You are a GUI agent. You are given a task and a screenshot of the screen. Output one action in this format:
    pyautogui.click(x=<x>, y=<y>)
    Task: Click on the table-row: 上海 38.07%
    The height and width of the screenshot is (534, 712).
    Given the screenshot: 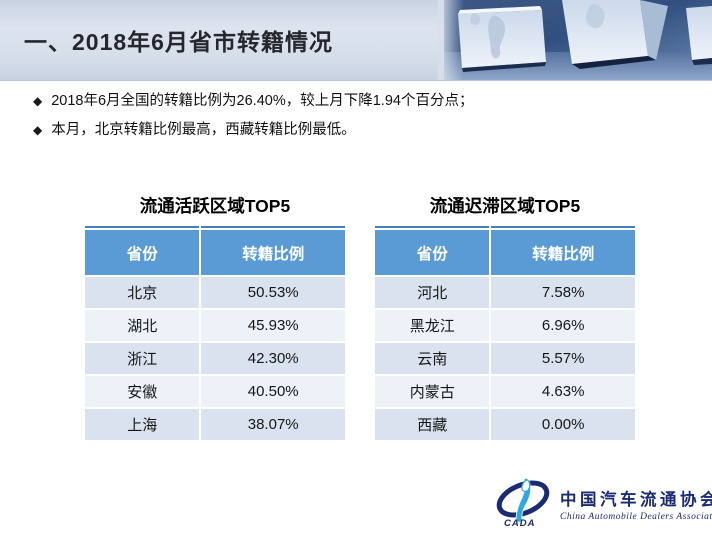 What is the action you would take?
    pyautogui.click(x=215, y=424)
    